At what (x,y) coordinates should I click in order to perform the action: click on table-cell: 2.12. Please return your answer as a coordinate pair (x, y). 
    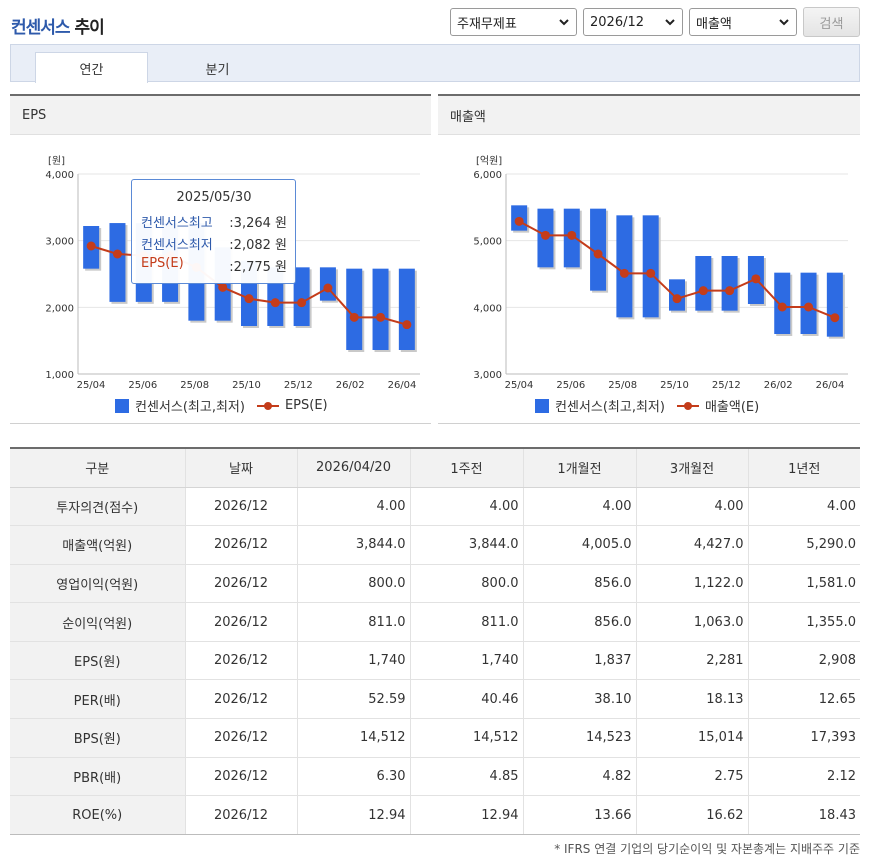
    Looking at the image, I should click on (803, 777).